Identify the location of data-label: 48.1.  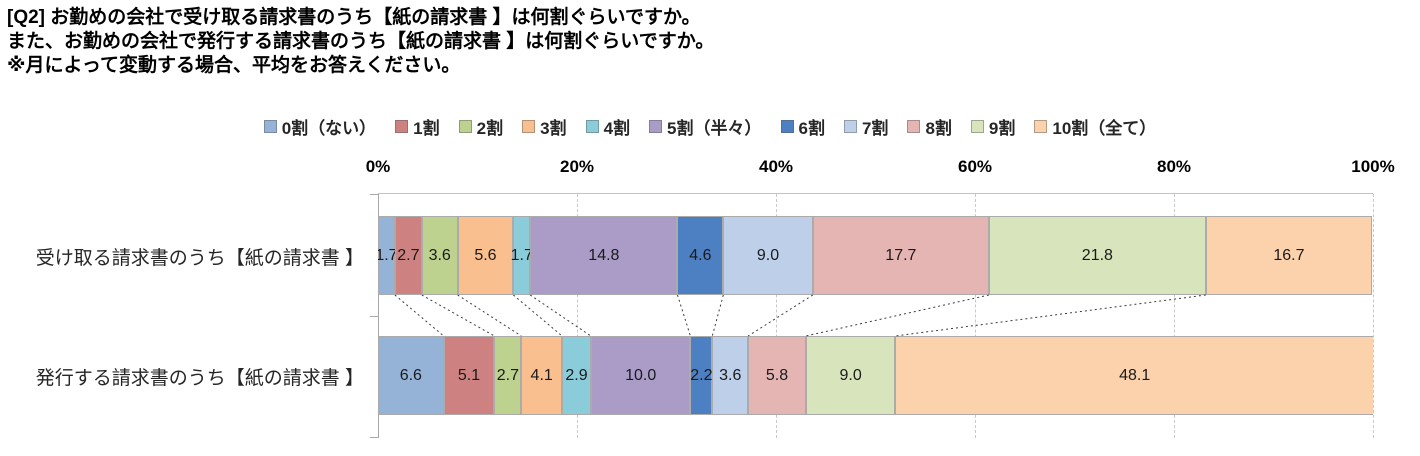
(1135, 375).